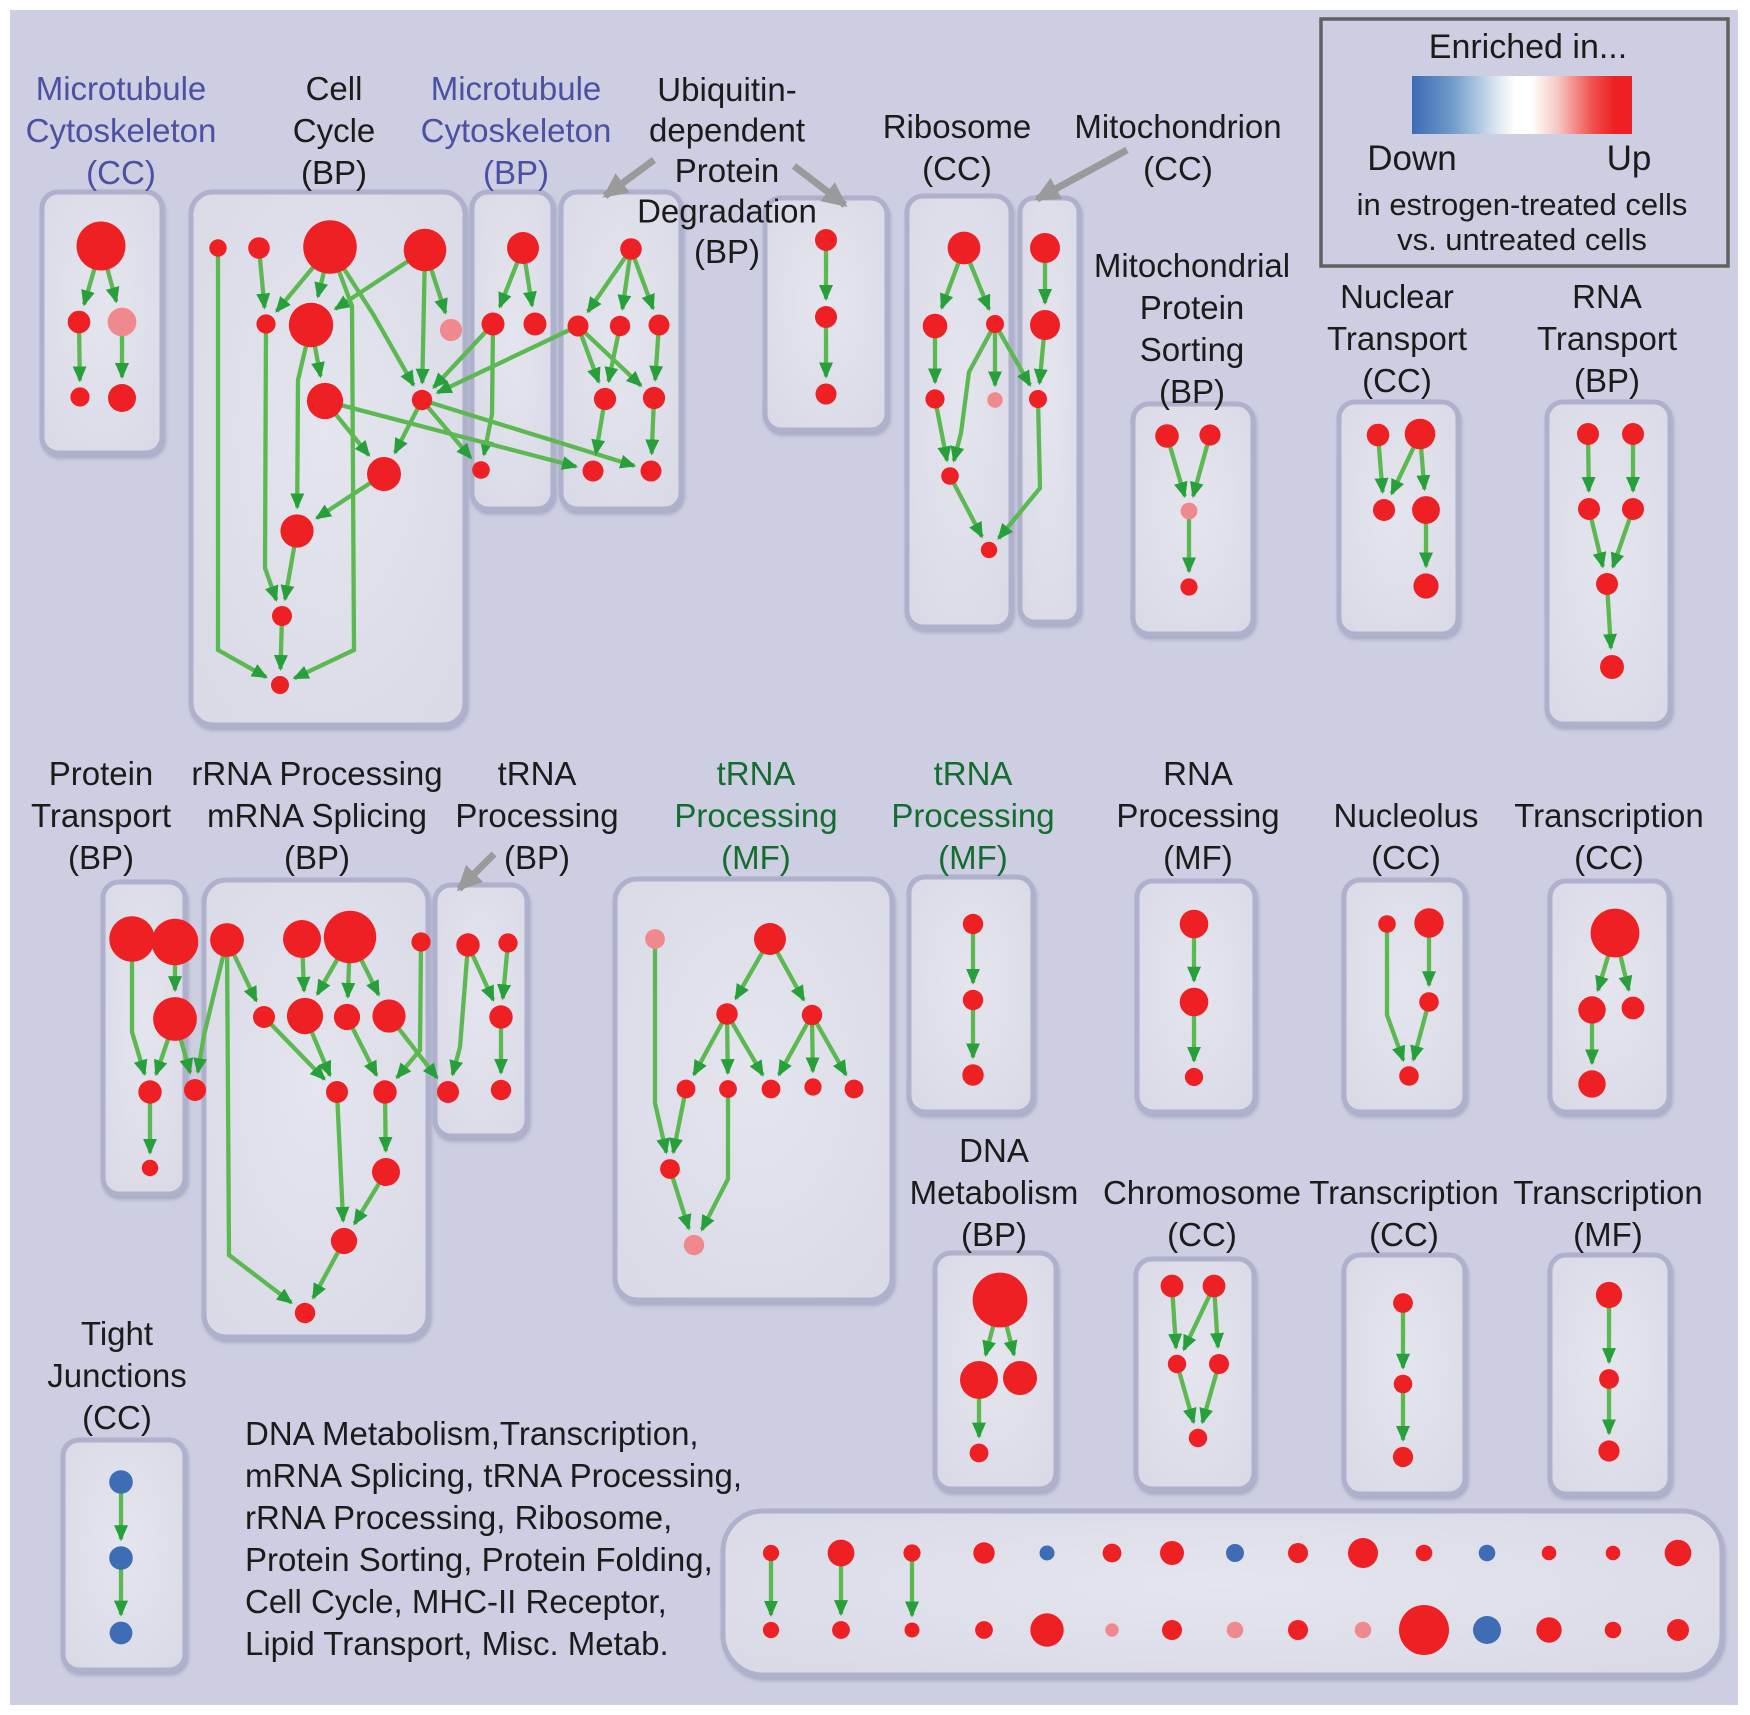  What do you see at coordinates (334, 88) in the screenshot?
I see `svg-text: Cell` at bounding box center [334, 88].